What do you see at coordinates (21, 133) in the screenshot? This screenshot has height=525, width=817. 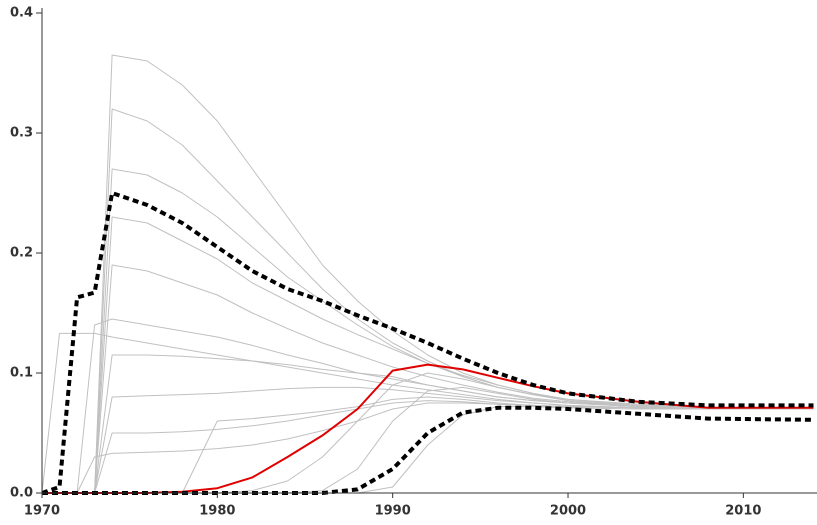 I see `y-tick-label: 0.3` at bounding box center [21, 133].